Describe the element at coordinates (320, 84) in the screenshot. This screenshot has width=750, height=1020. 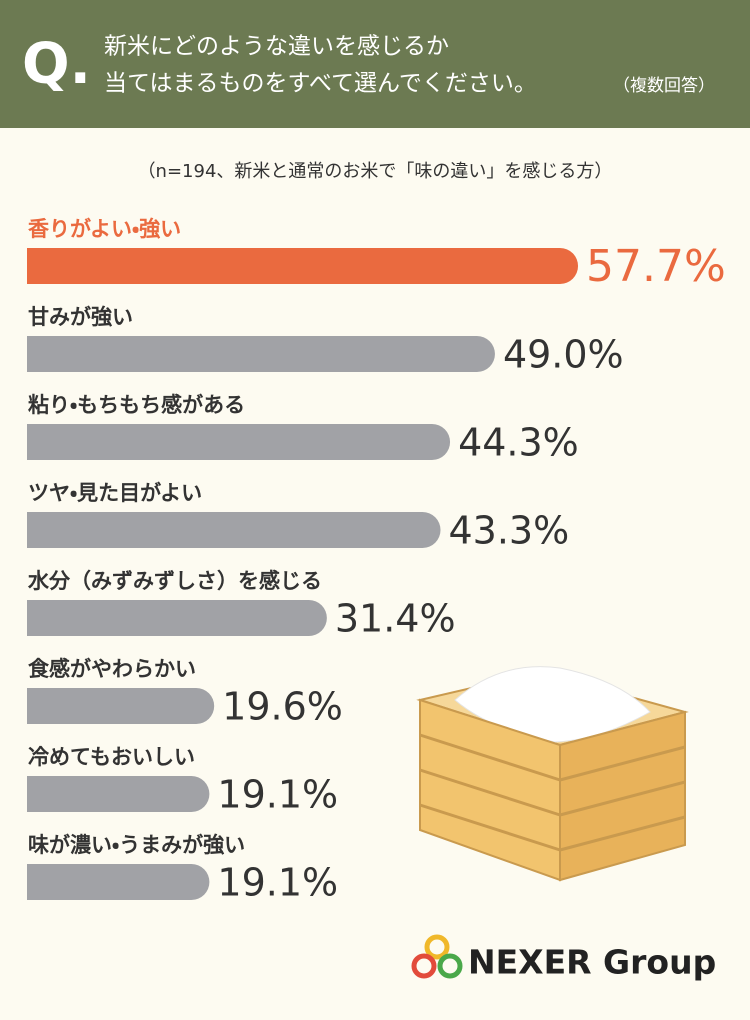
I see `title-line: 当てはまるものをすべて選んでください。` at that location.